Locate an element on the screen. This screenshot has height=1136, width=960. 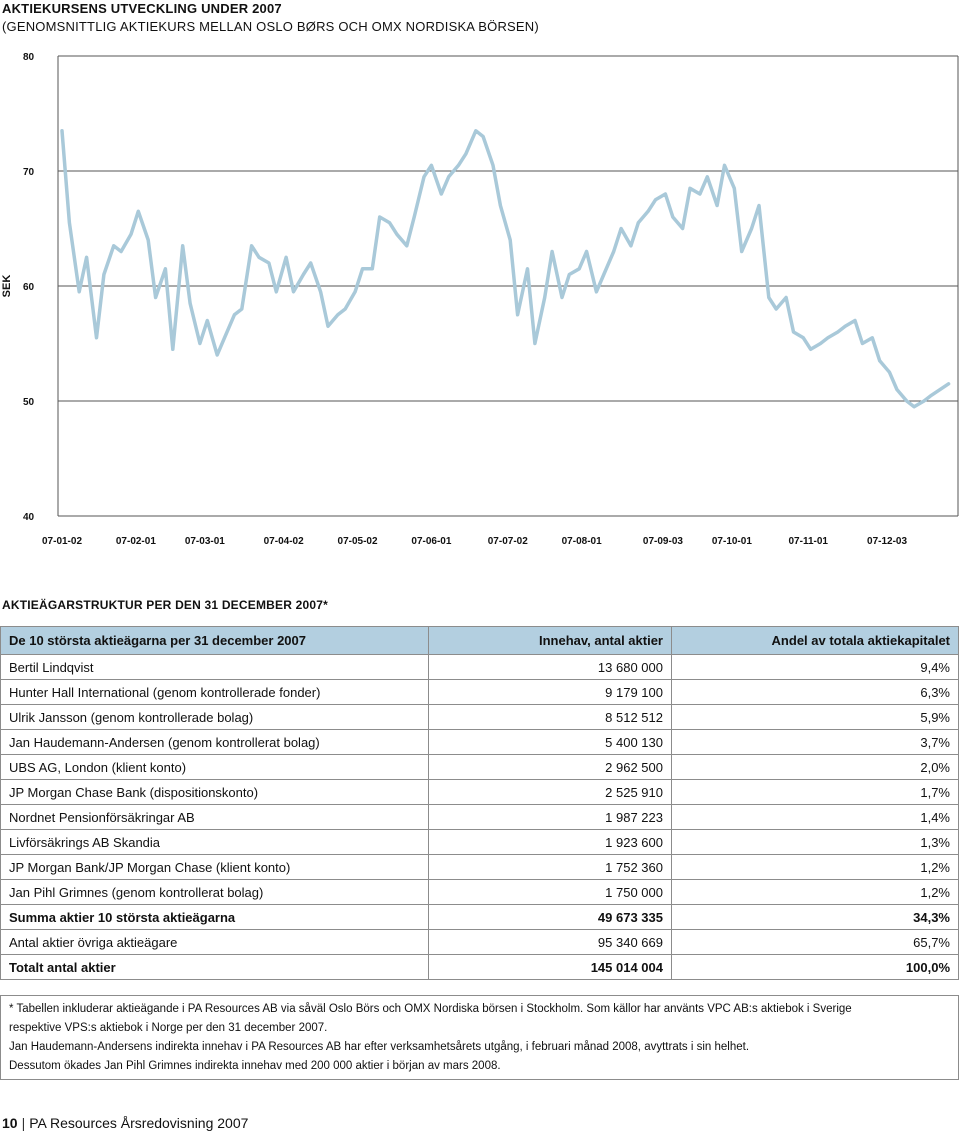
y-tick-label: 40 is located at coordinates (29, 517).